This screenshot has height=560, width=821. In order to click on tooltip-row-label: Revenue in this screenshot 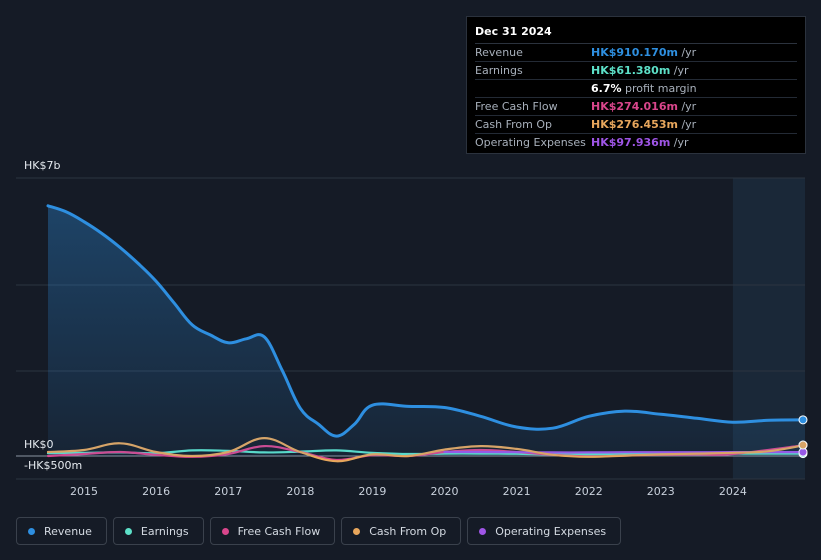, I will do `click(499, 52)`.